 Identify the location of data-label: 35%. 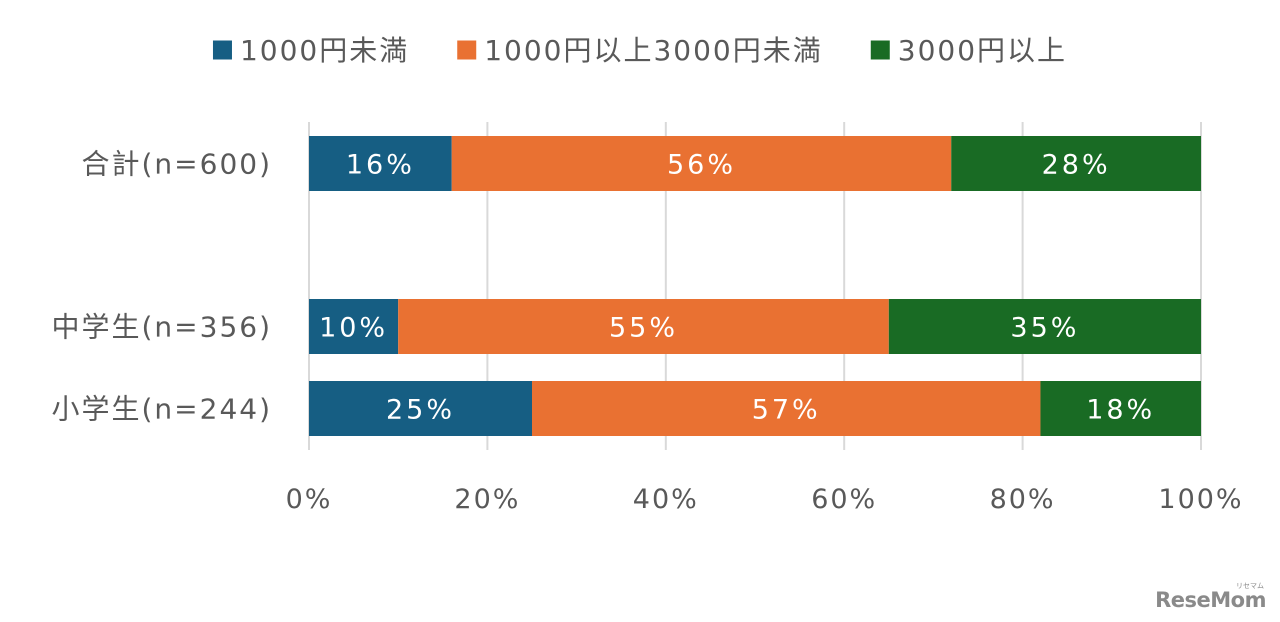
(1044, 328).